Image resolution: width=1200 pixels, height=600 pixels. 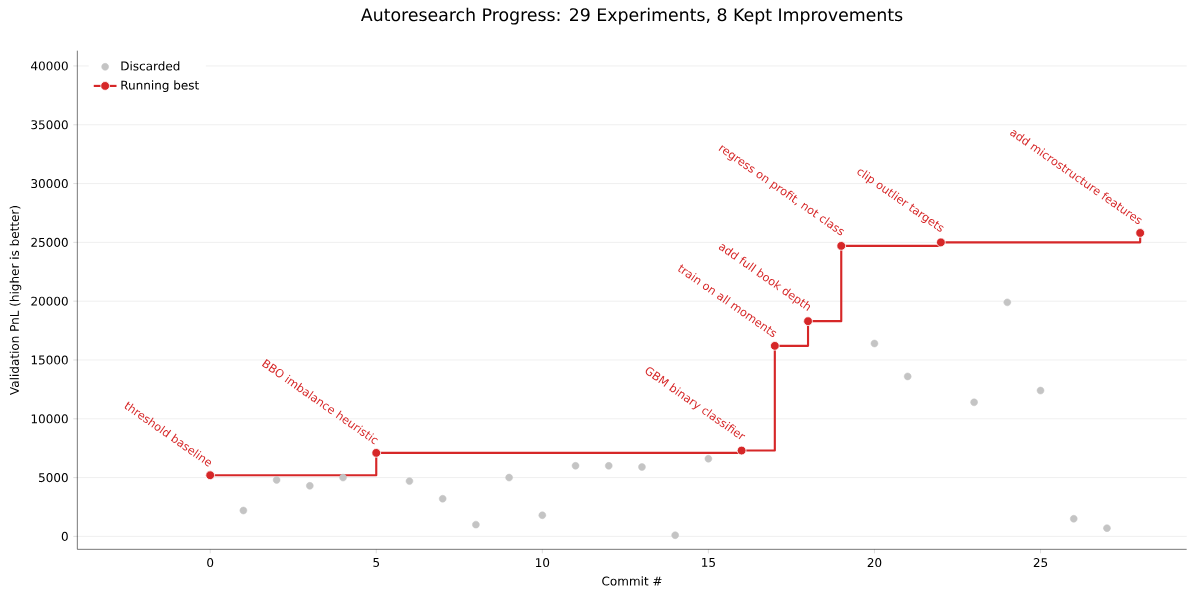 I want to click on y-tick-label: 25000, so click(x=49, y=242).